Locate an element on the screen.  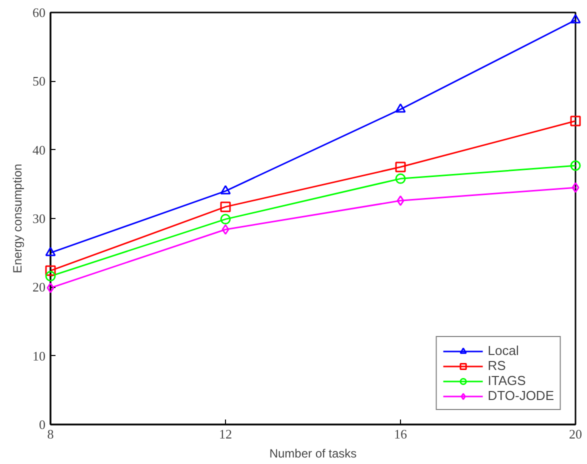
x-tick-label: 12 is located at coordinates (225, 434).